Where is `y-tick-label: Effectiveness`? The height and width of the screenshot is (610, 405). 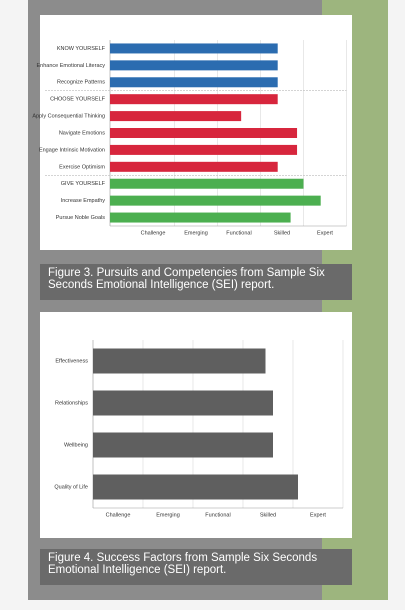
y-tick-label: Effectiveness is located at coordinates (71, 361).